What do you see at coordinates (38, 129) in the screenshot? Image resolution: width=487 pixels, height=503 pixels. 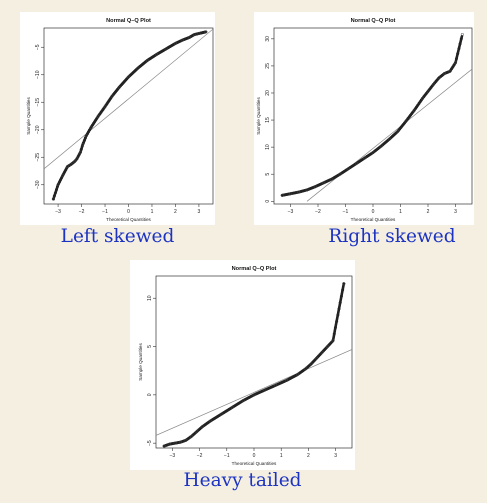 I see `y-tick-label: −20` at bounding box center [38, 129].